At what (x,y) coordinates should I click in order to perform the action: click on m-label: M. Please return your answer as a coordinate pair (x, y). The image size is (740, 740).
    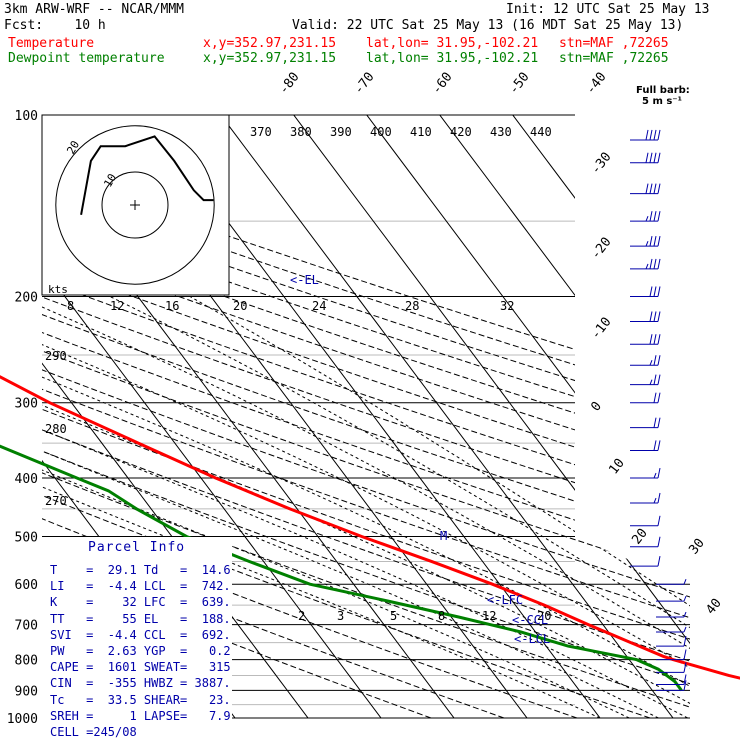
    Looking at the image, I should click on (443, 536).